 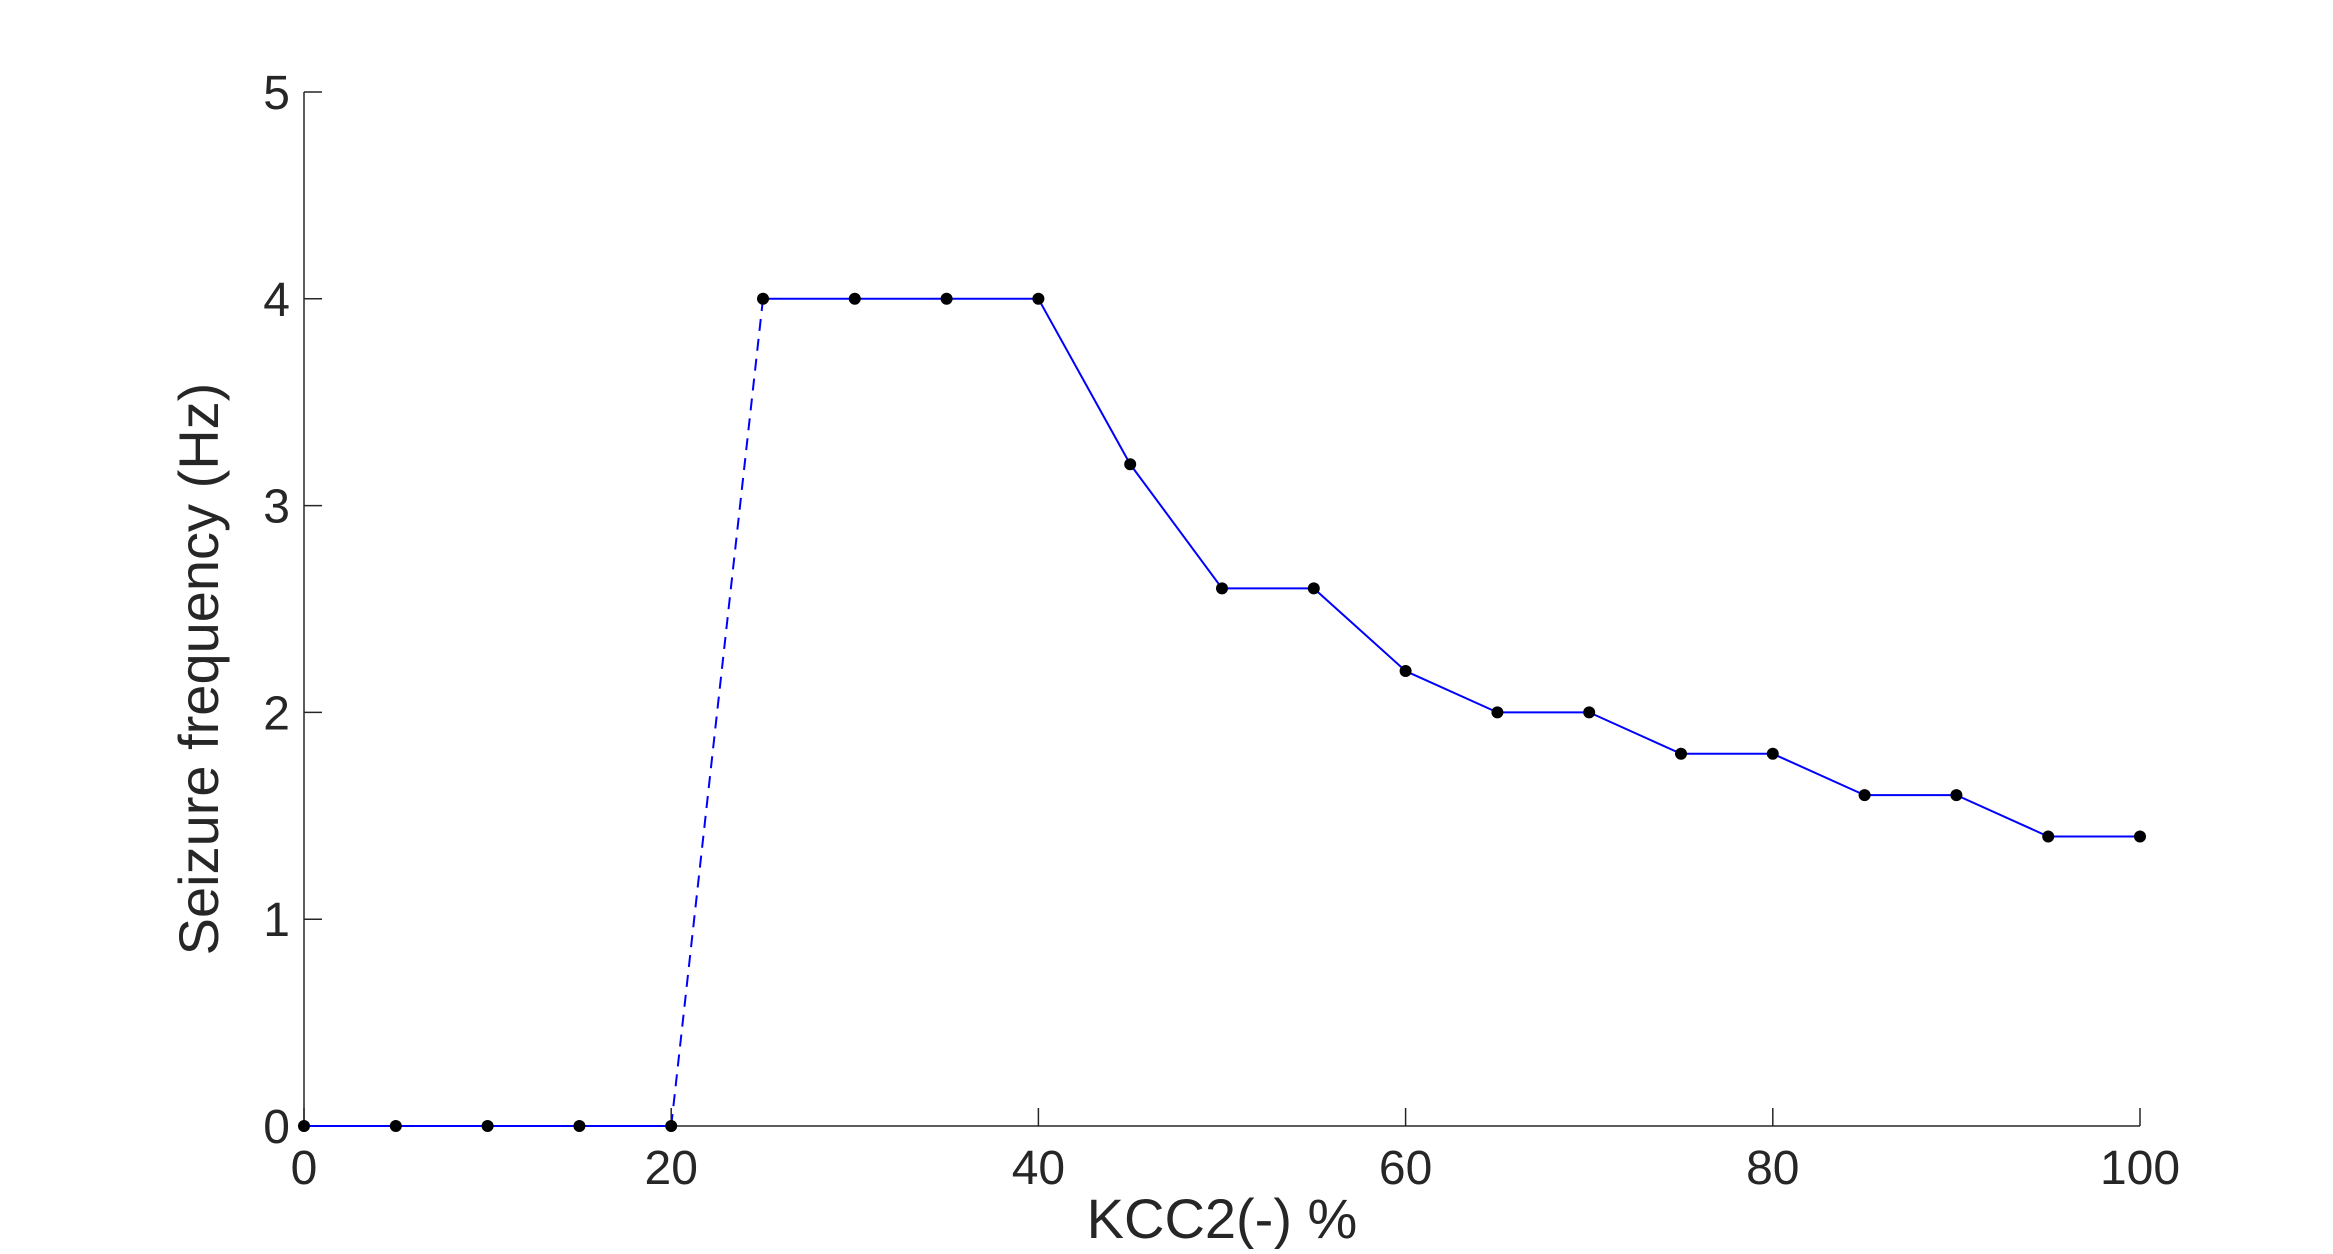 I want to click on y-tick-label: 1, so click(x=276, y=920).